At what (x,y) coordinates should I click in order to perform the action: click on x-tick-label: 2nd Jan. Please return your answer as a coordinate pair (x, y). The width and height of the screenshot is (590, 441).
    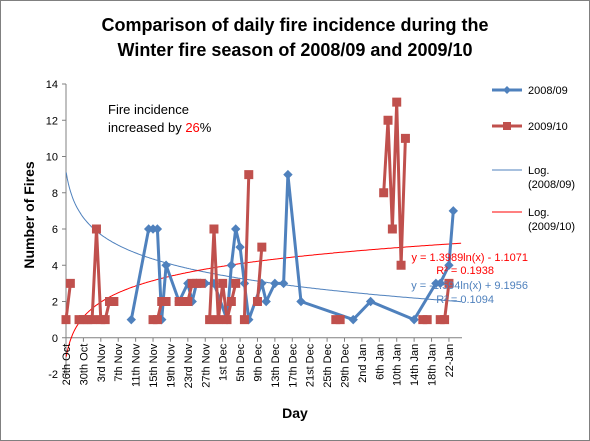
    Looking at the image, I should click on (363, 363).